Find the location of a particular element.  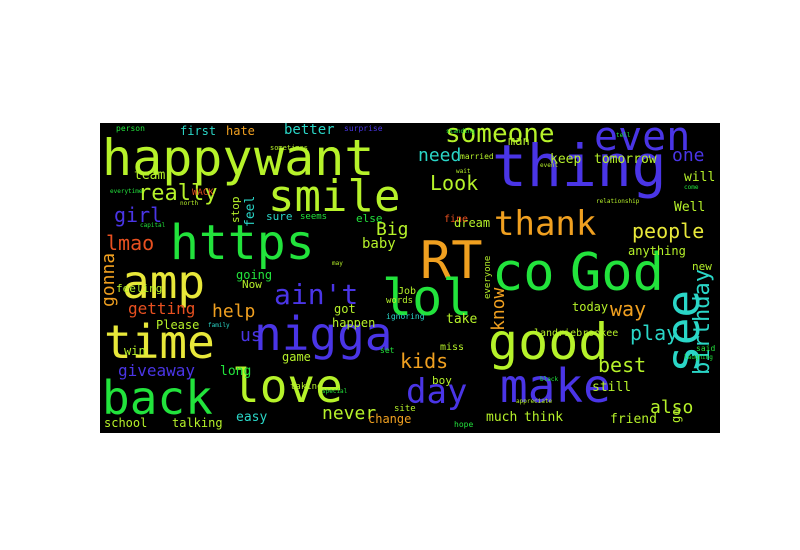

word: us is located at coordinates (251, 335).